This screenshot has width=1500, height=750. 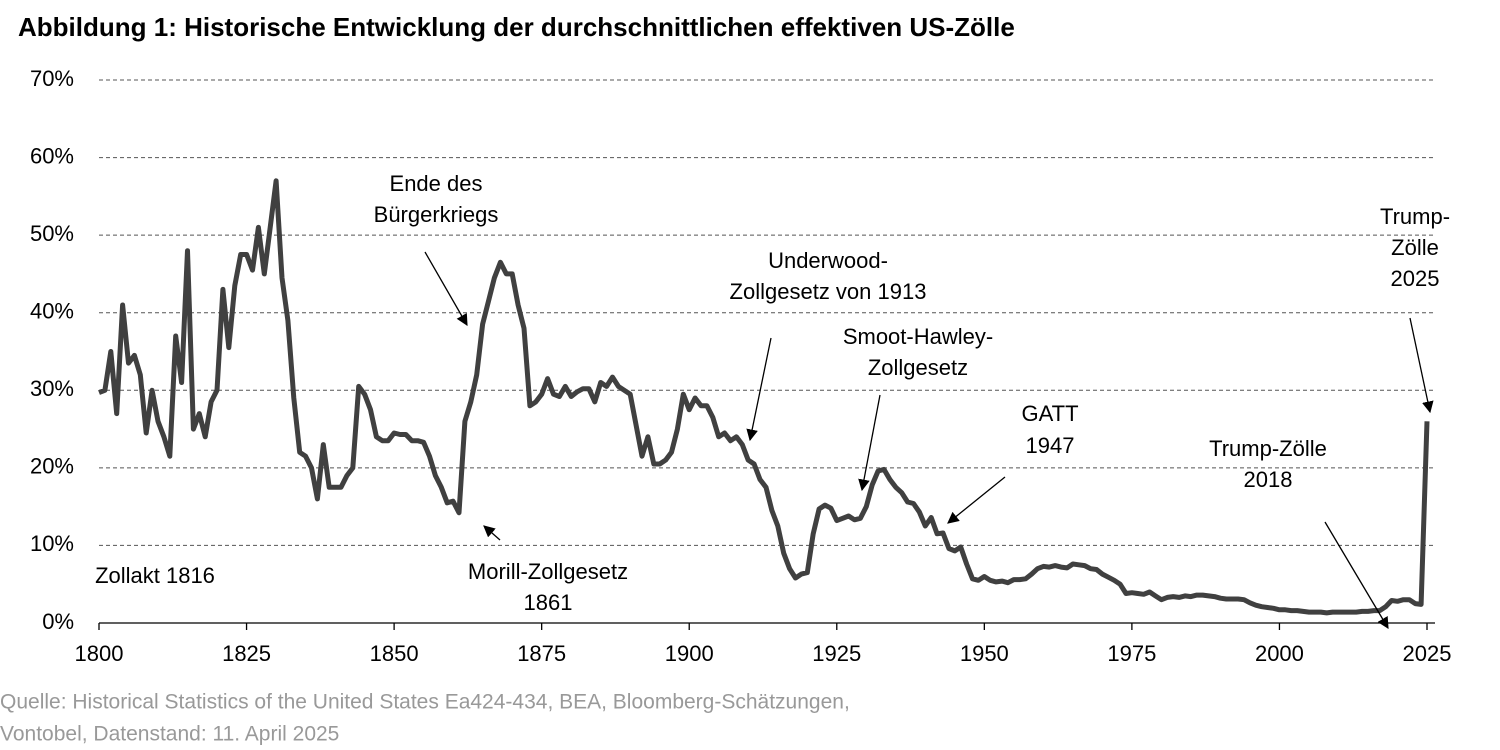 I want to click on annotation: Zölle, so click(x=1415, y=247).